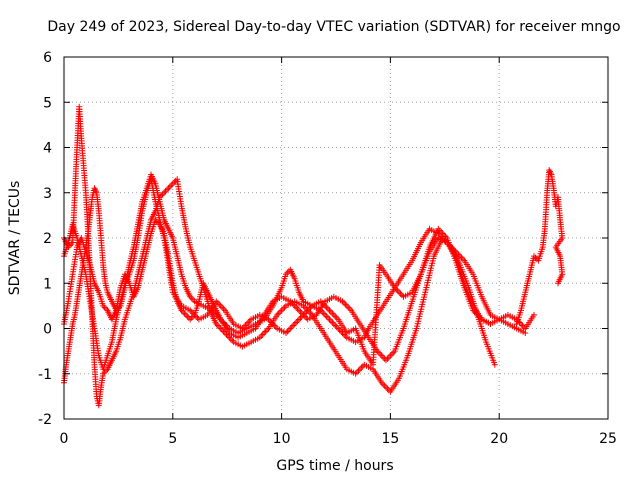  Describe the element at coordinates (64, 439) in the screenshot. I see `x-tick-label: 0` at that location.